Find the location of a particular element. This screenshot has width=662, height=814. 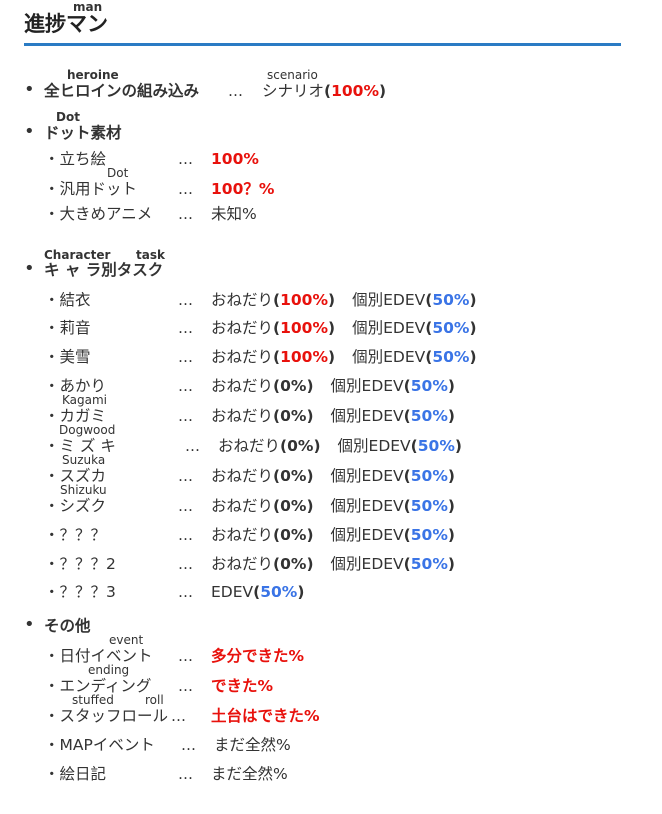

item-ruby: event is located at coordinates (126, 640).